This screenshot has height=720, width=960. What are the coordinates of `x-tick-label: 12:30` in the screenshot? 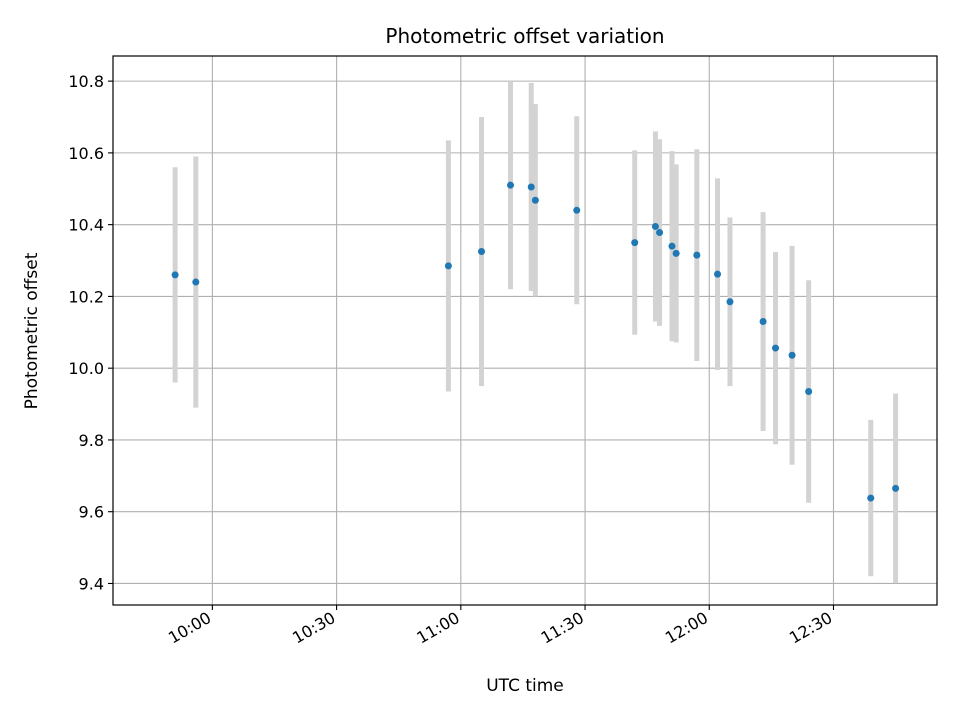 It's located at (810, 628).